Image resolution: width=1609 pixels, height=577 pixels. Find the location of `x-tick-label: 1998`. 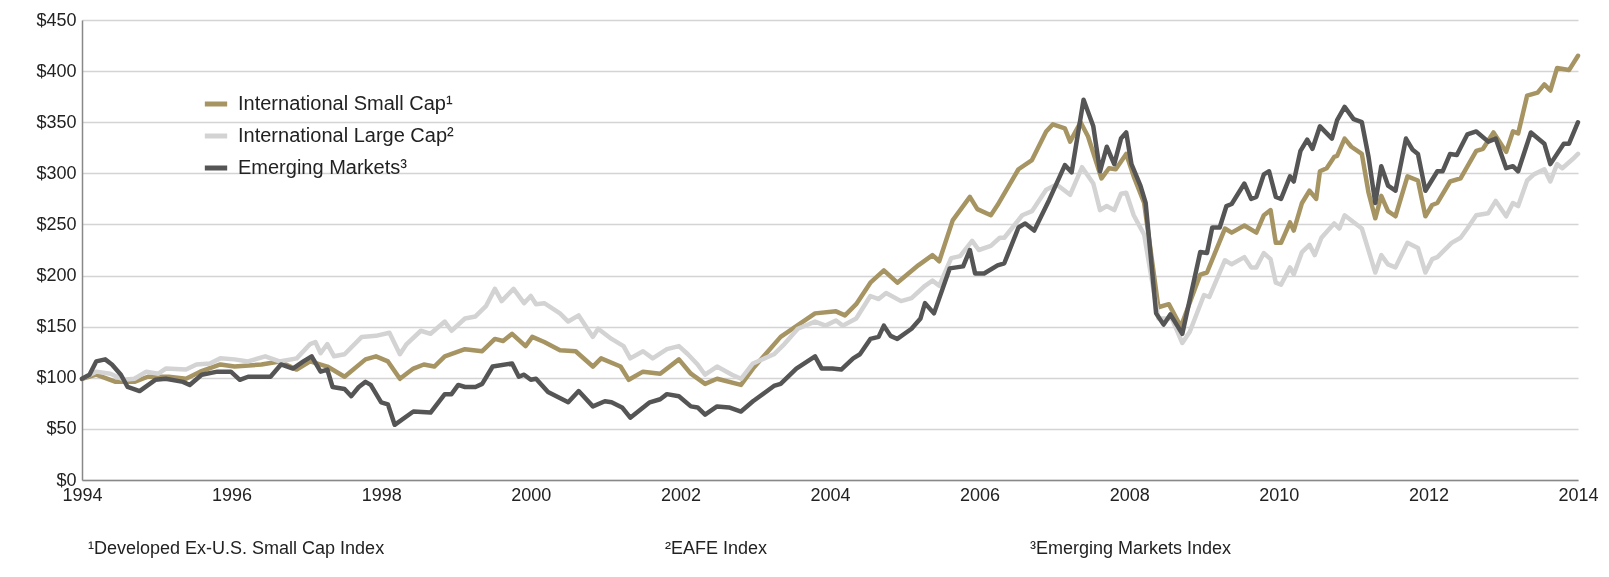

x-tick-label: 1998 is located at coordinates (381, 494).